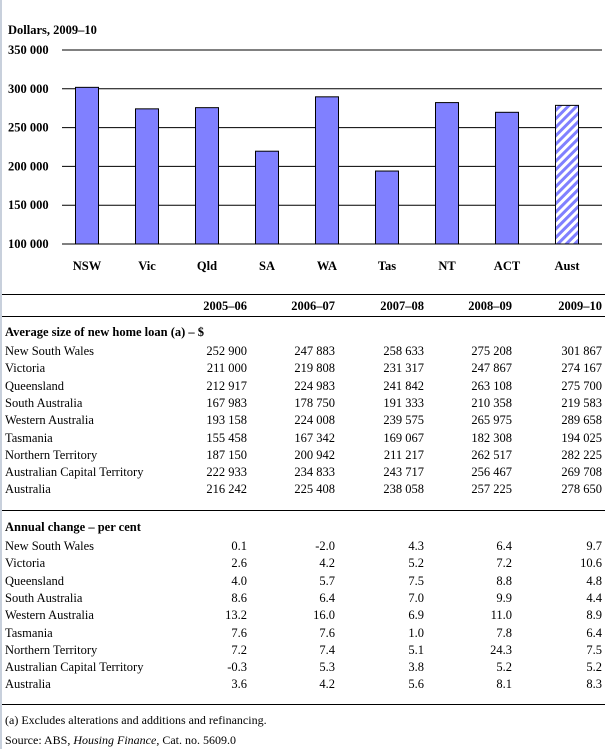  Describe the element at coordinates (87, 266) in the screenshot. I see `x-tick-label: NSW` at that location.